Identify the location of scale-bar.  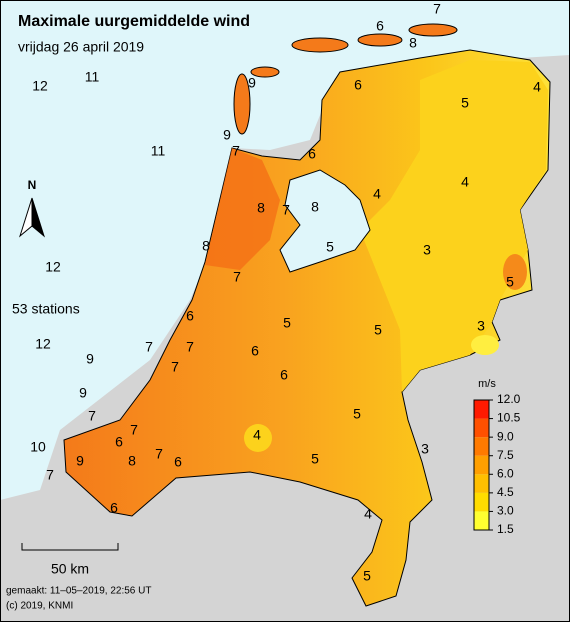
(70, 547).